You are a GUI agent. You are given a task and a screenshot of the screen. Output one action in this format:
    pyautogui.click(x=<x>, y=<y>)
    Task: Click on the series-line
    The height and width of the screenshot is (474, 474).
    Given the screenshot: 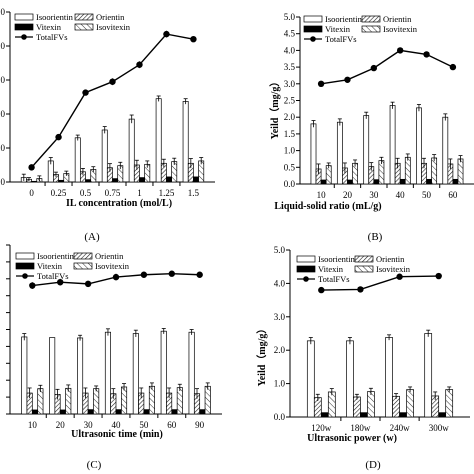 What is the action you would take?
    pyautogui.click(x=112, y=100)
    